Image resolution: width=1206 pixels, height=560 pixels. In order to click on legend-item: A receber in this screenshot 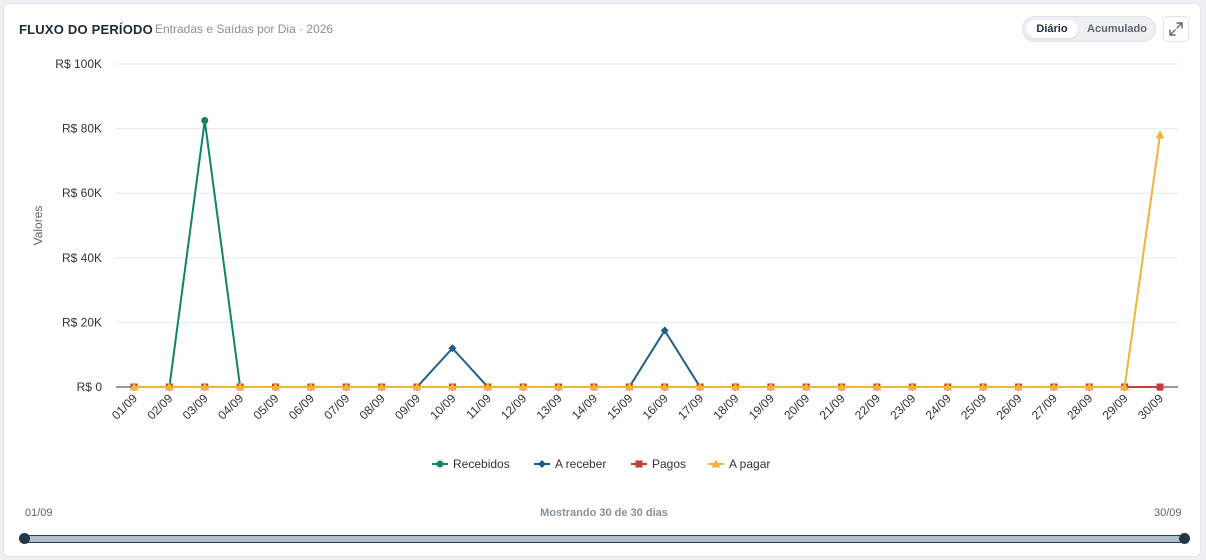, I will do `click(570, 464)`.